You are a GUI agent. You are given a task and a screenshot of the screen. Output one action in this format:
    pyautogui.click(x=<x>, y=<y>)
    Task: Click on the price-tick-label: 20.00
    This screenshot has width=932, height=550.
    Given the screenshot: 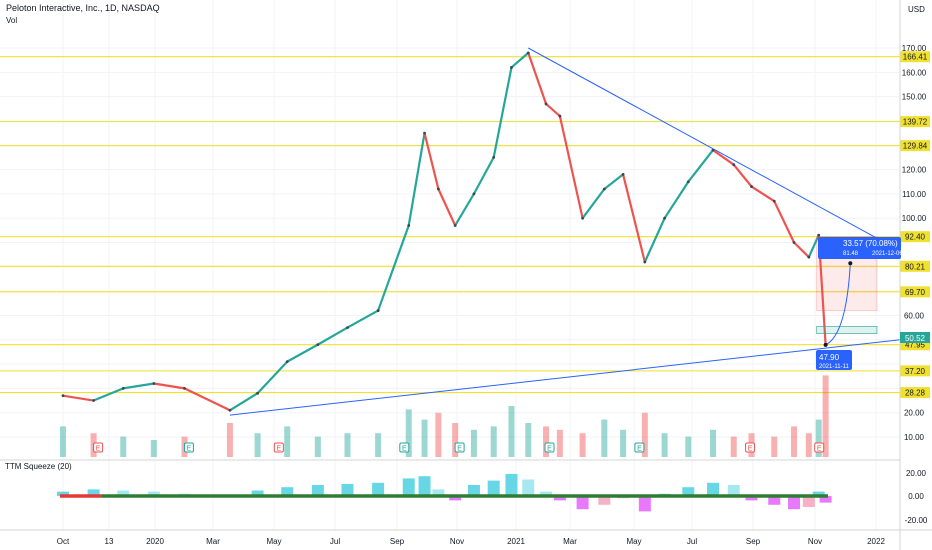 What is the action you would take?
    pyautogui.click(x=914, y=413)
    